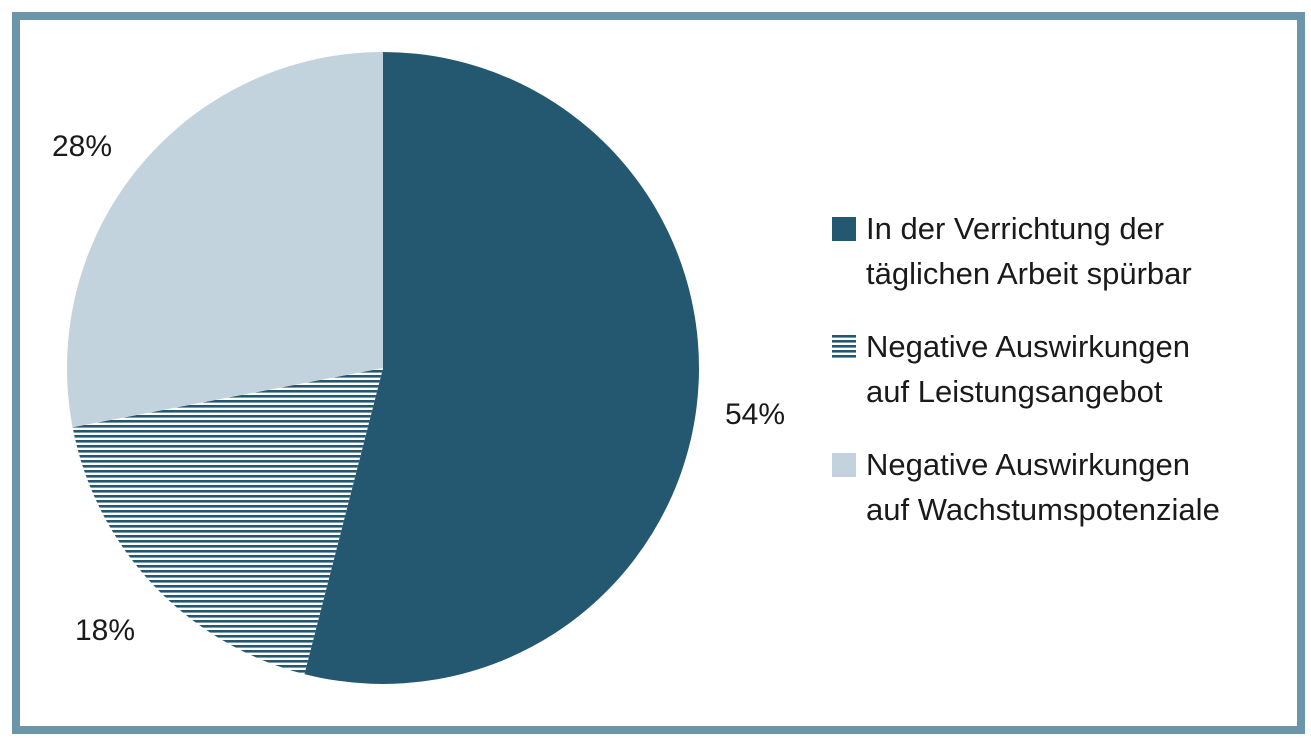 This screenshot has width=1311, height=744. I want to click on slice-value-label-3: 28%, so click(82, 146).